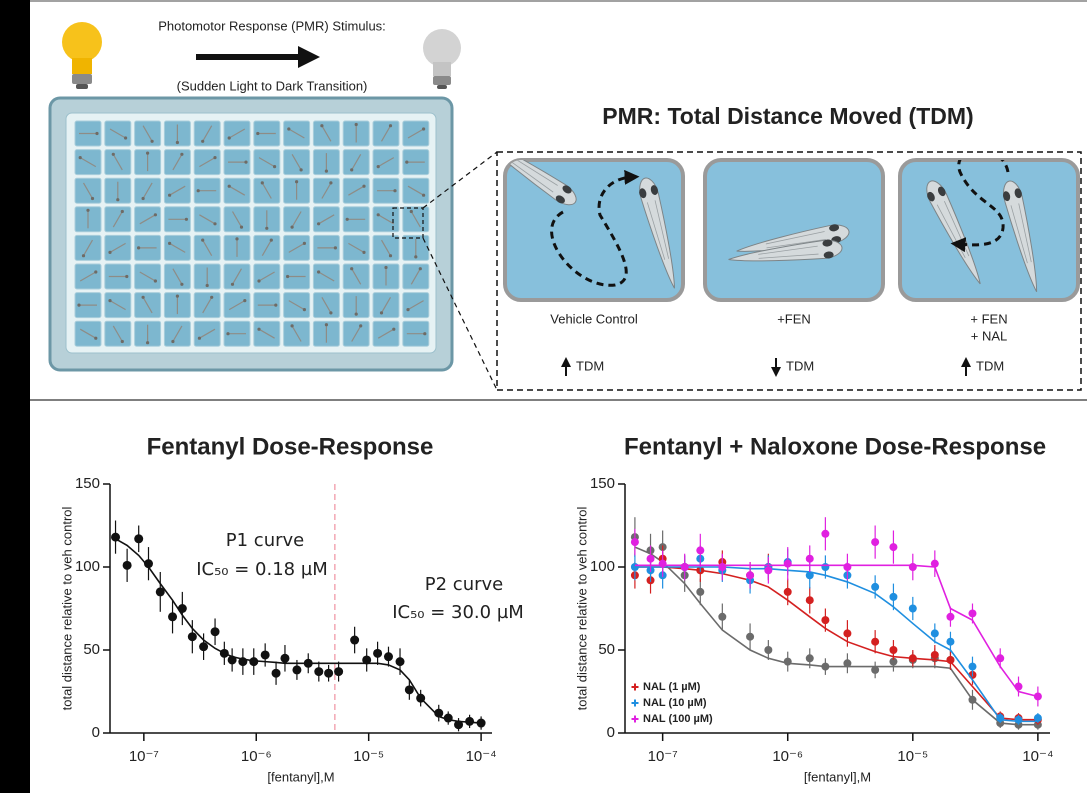  What do you see at coordinates (594, 226) in the screenshot?
I see `tank-content` at bounding box center [594, 226].